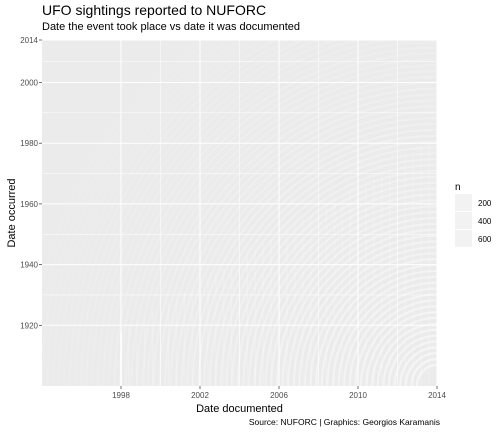 The width and height of the screenshot is (504, 432). I want to click on x-tick-label: 2014, so click(437, 395).